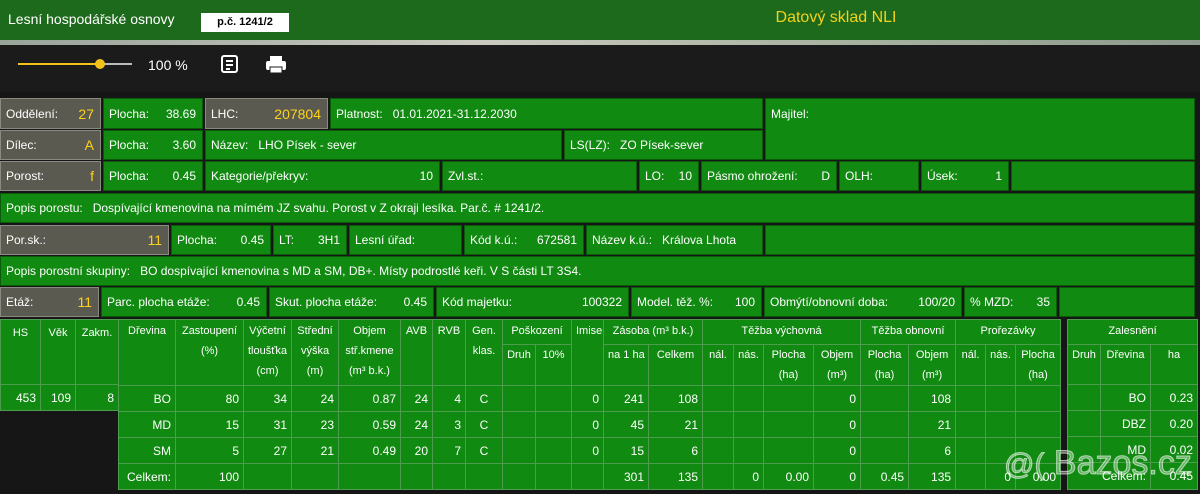 The image size is (1200, 494). Describe the element at coordinates (276, 65) in the screenshot. I see `print-icon` at that location.